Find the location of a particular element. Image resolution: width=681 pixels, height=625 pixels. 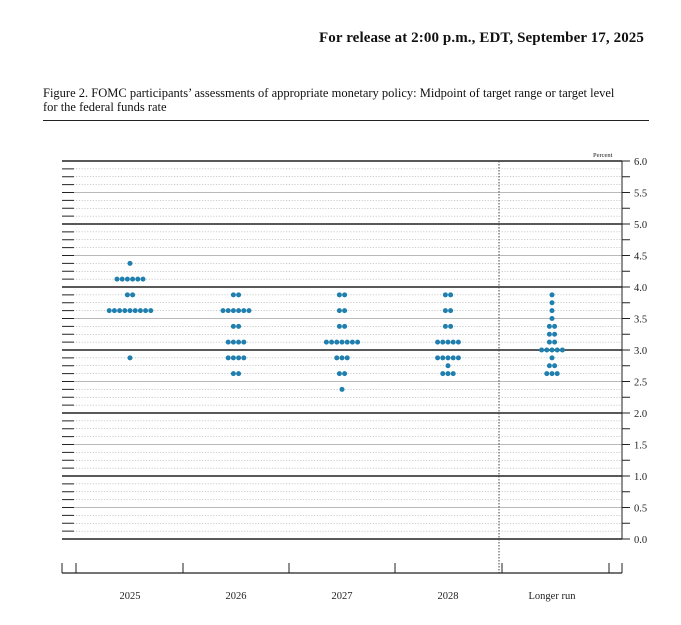

y-tick-label: 3.0 is located at coordinates (640, 351).